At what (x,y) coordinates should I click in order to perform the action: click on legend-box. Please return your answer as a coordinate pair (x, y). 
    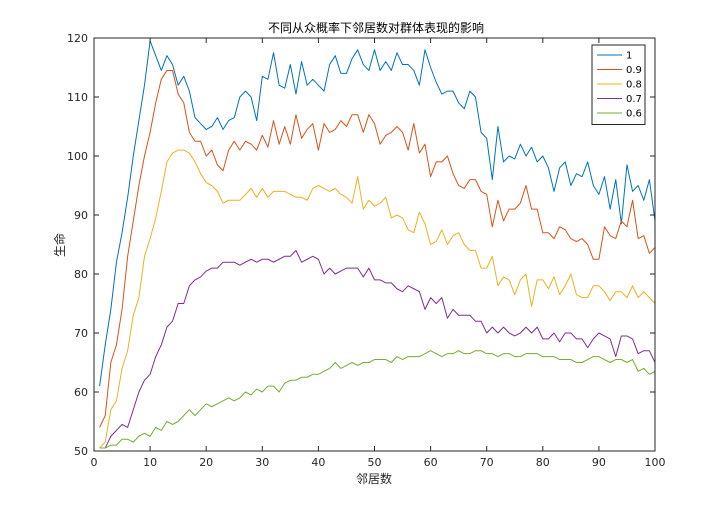
    Looking at the image, I should click on (618, 84).